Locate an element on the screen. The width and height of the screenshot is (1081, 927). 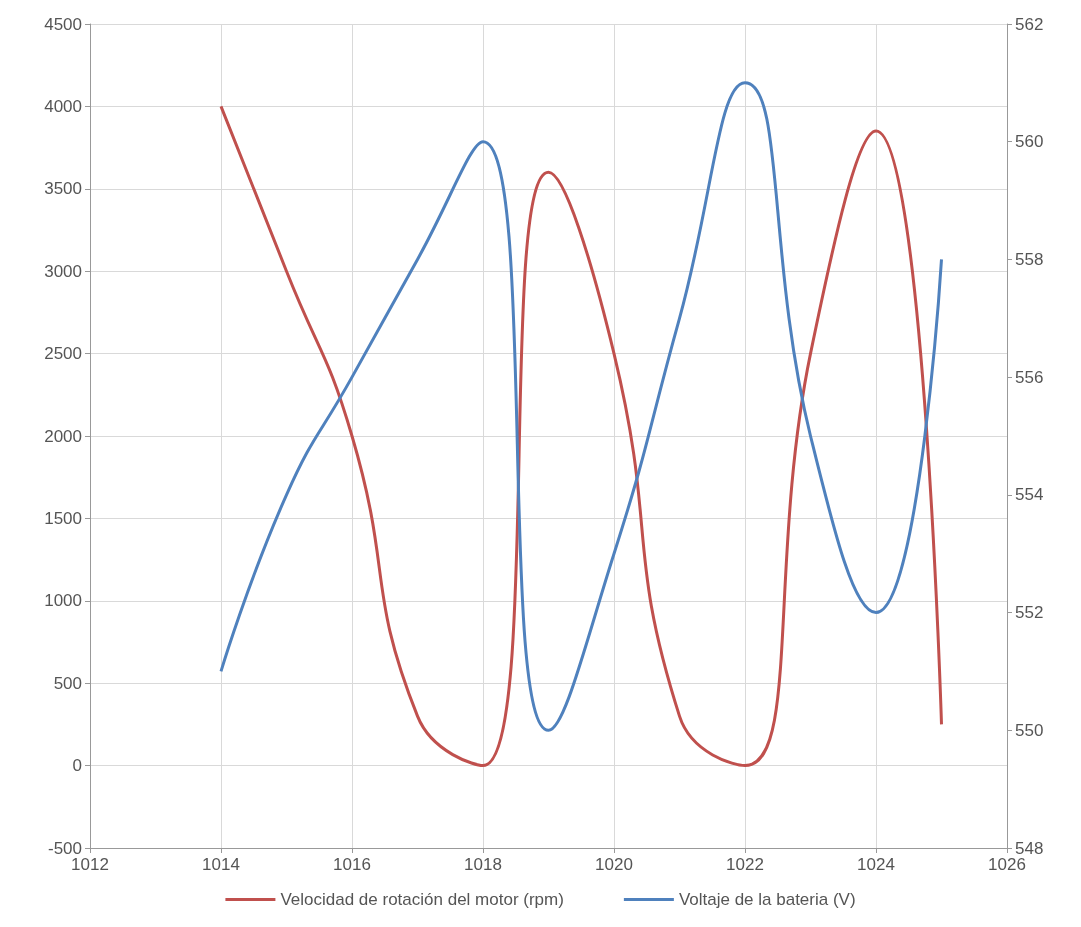
y-tick-label: 3000 is located at coordinates (63, 271).